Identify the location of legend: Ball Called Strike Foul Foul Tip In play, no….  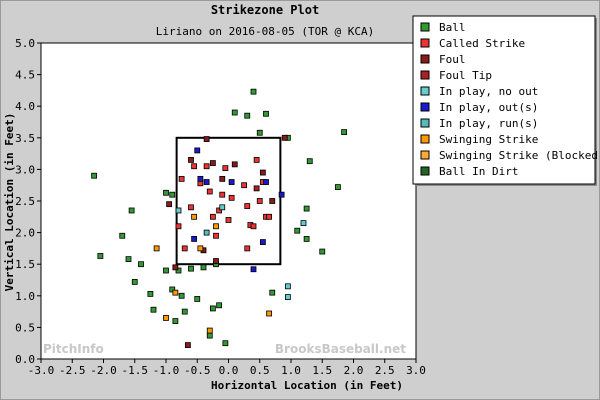
(506, 100).